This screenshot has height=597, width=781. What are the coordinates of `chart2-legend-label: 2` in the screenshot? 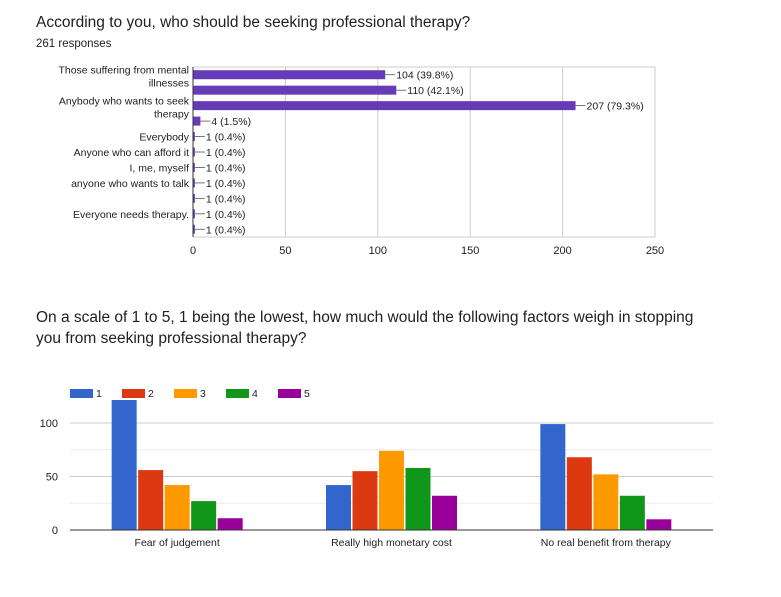 It's located at (151, 394).